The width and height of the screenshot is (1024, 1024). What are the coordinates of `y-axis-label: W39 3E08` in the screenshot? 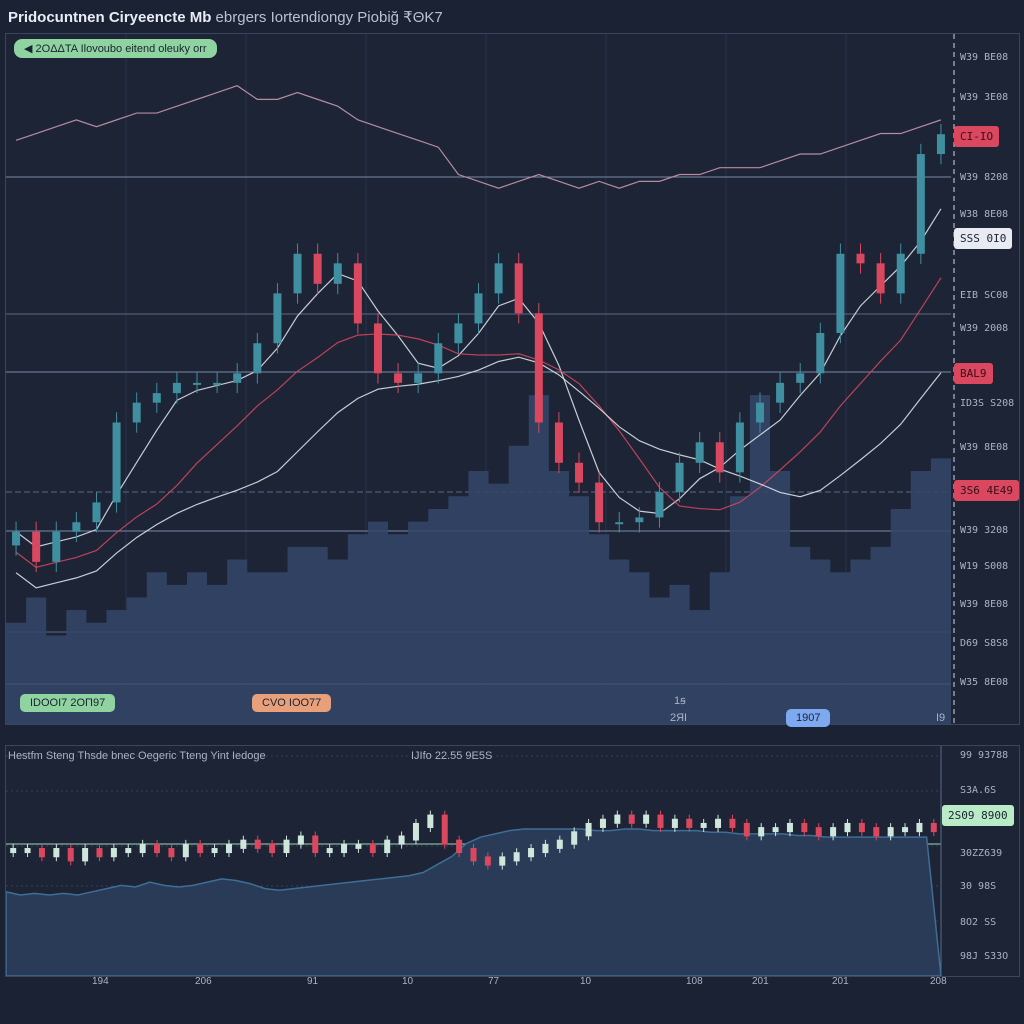 It's located at (984, 97).